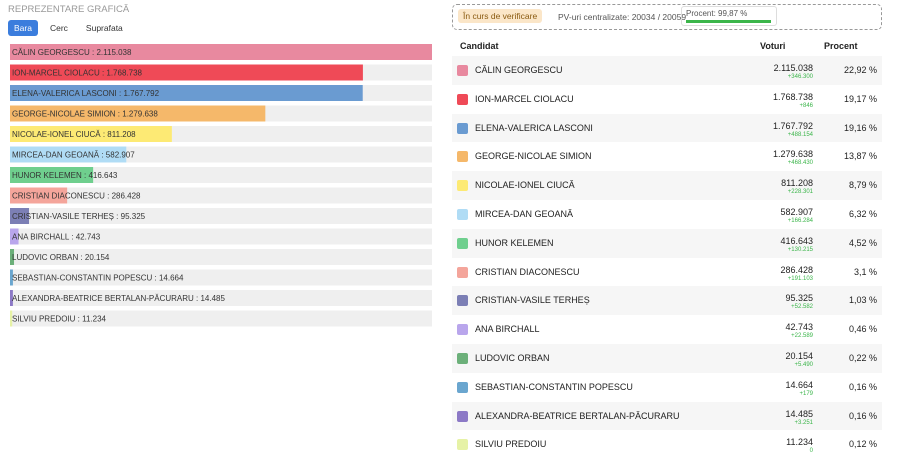 This screenshot has height=458, width=900. Describe the element at coordinates (797, 183) in the screenshot. I see `votes: 811.208` at that location.